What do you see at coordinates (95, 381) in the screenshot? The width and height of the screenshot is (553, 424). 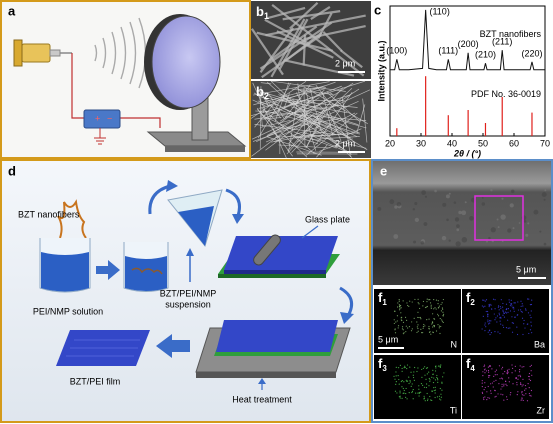 I see `scheme-label: BZT/PEI film` at bounding box center [95, 381].